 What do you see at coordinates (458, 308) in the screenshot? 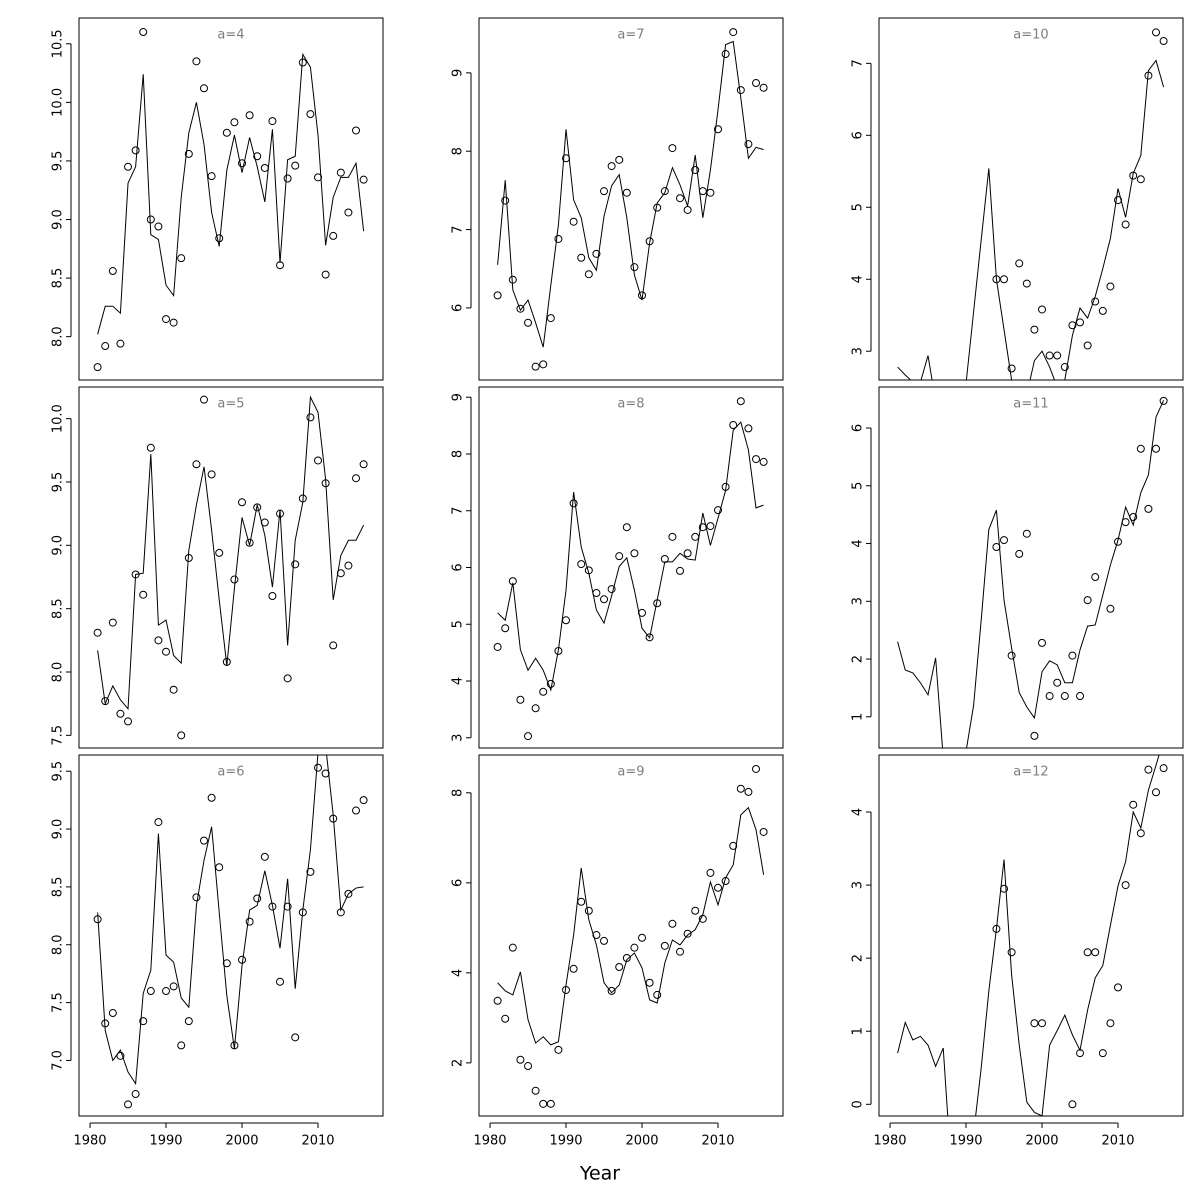
I see `y-tick-label: 6` at bounding box center [458, 308].